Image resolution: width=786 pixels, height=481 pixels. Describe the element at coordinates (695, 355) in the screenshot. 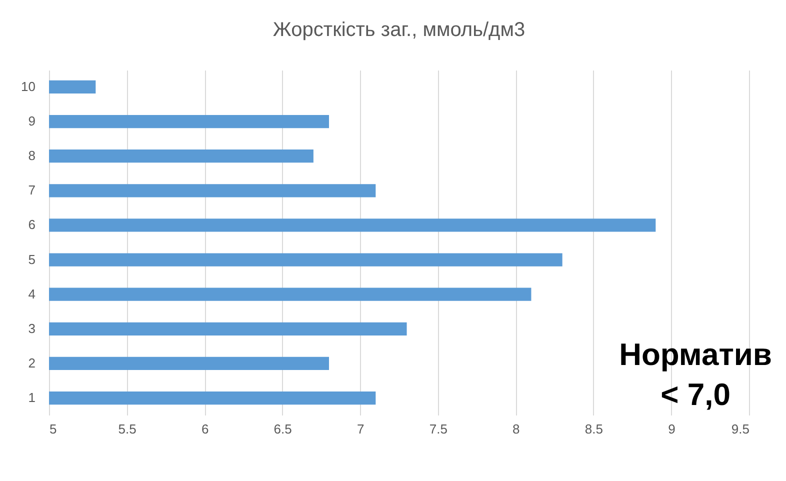

I see `annotation: Норматив` at that location.